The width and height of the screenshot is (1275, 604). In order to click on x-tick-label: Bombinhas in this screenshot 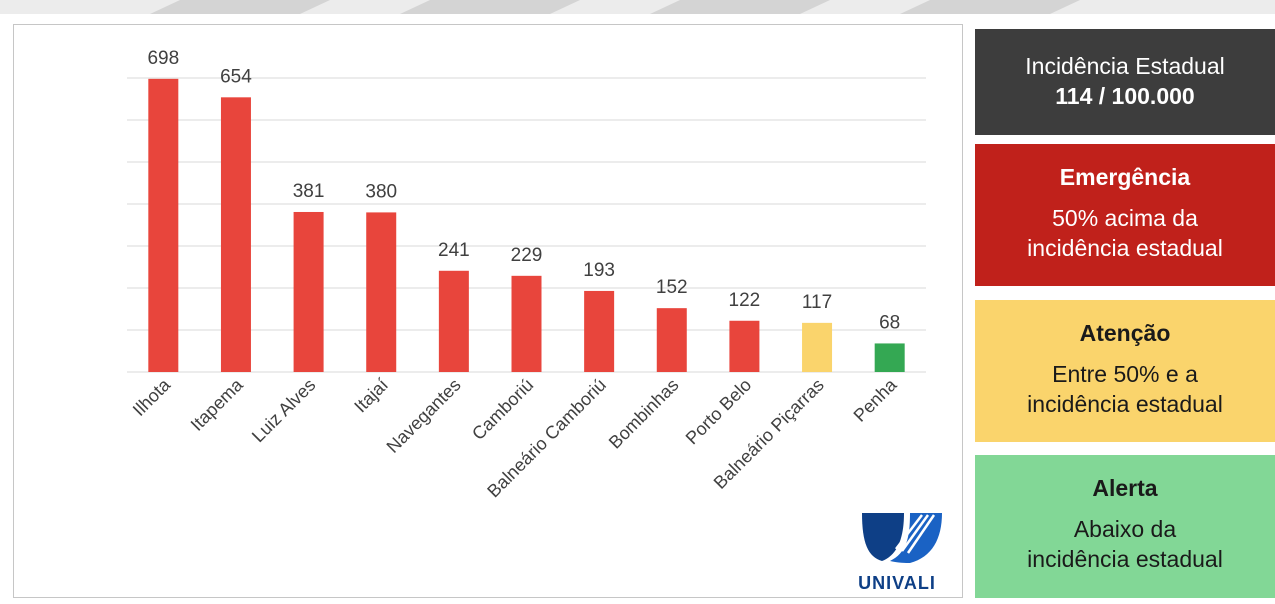, I will do `click(644, 414)`.